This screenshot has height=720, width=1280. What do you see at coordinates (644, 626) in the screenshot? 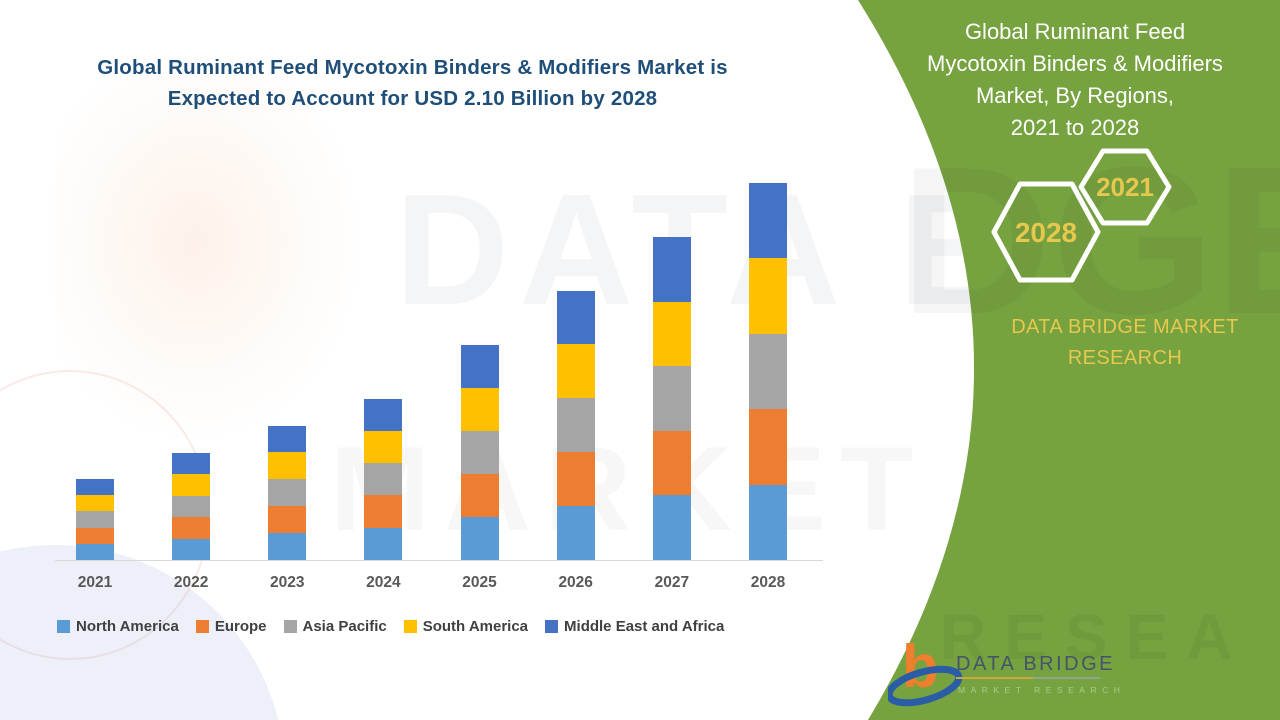
I see `legend-label-middle-east-and-africa: Middle East and Africa` at bounding box center [644, 626].